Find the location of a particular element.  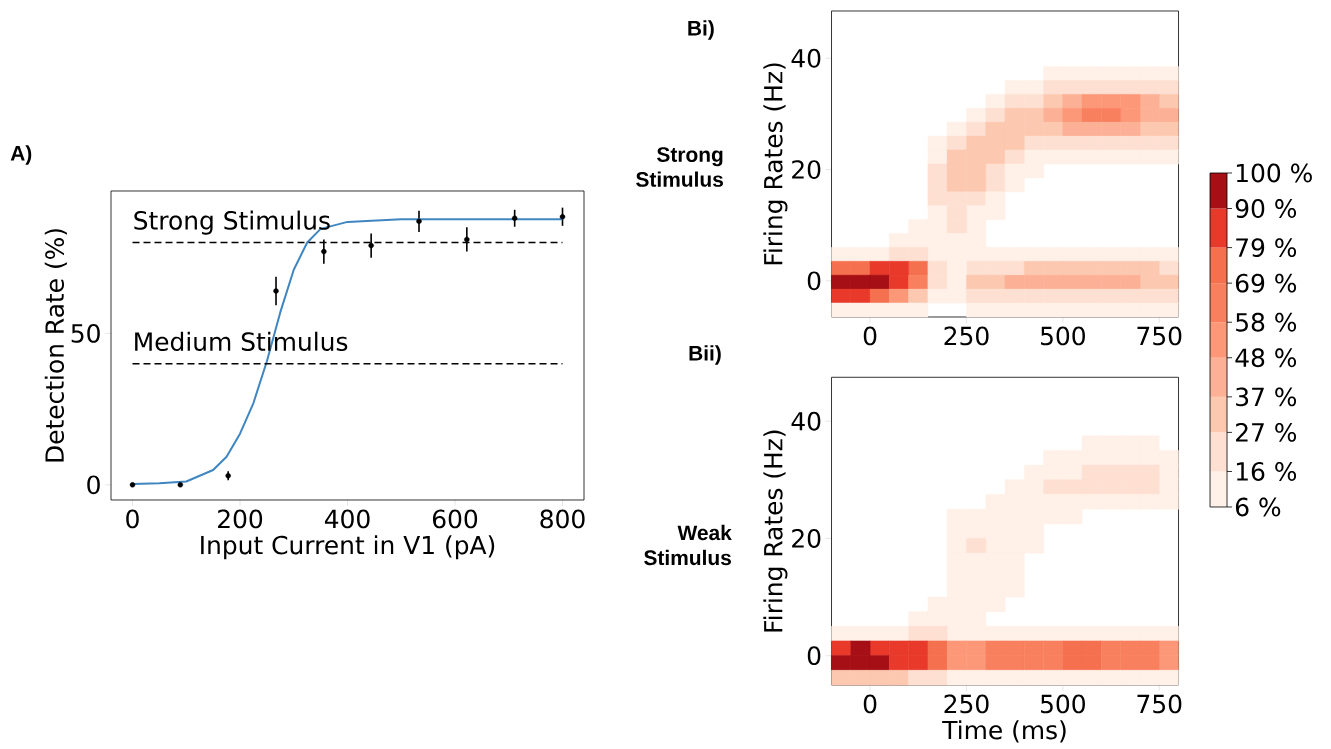

ref-line-label: Strong Stimulus is located at coordinates (232, 222).